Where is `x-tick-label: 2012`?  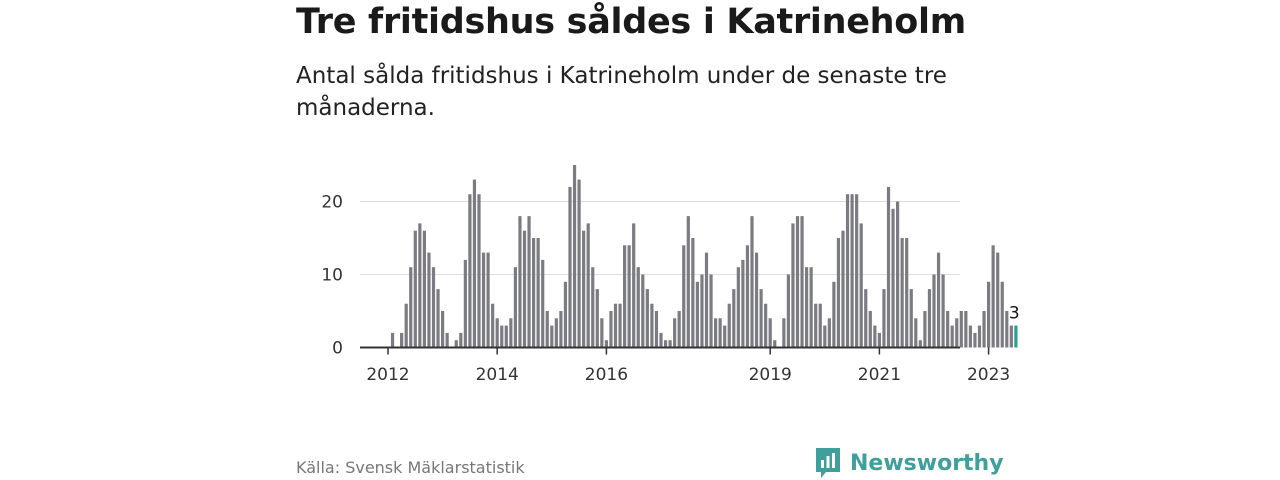 x-tick-label: 2012 is located at coordinates (387, 375).